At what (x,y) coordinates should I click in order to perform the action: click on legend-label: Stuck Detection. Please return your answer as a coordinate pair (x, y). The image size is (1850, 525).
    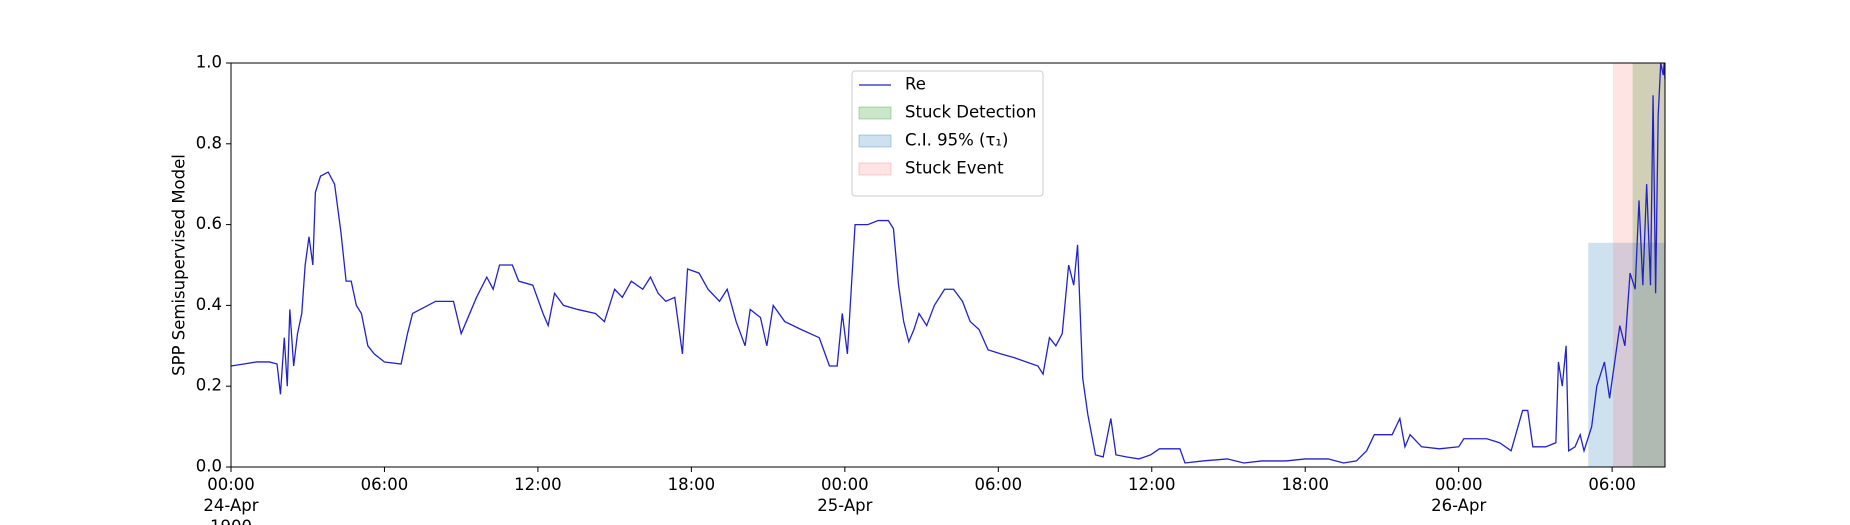
    Looking at the image, I should click on (970, 112).